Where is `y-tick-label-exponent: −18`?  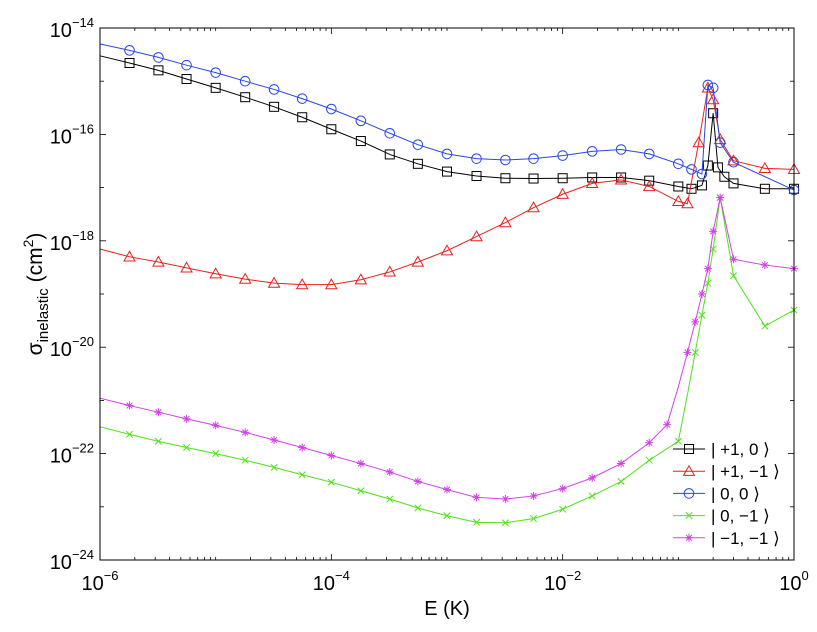
y-tick-label-exponent: −18 is located at coordinates (83, 235).